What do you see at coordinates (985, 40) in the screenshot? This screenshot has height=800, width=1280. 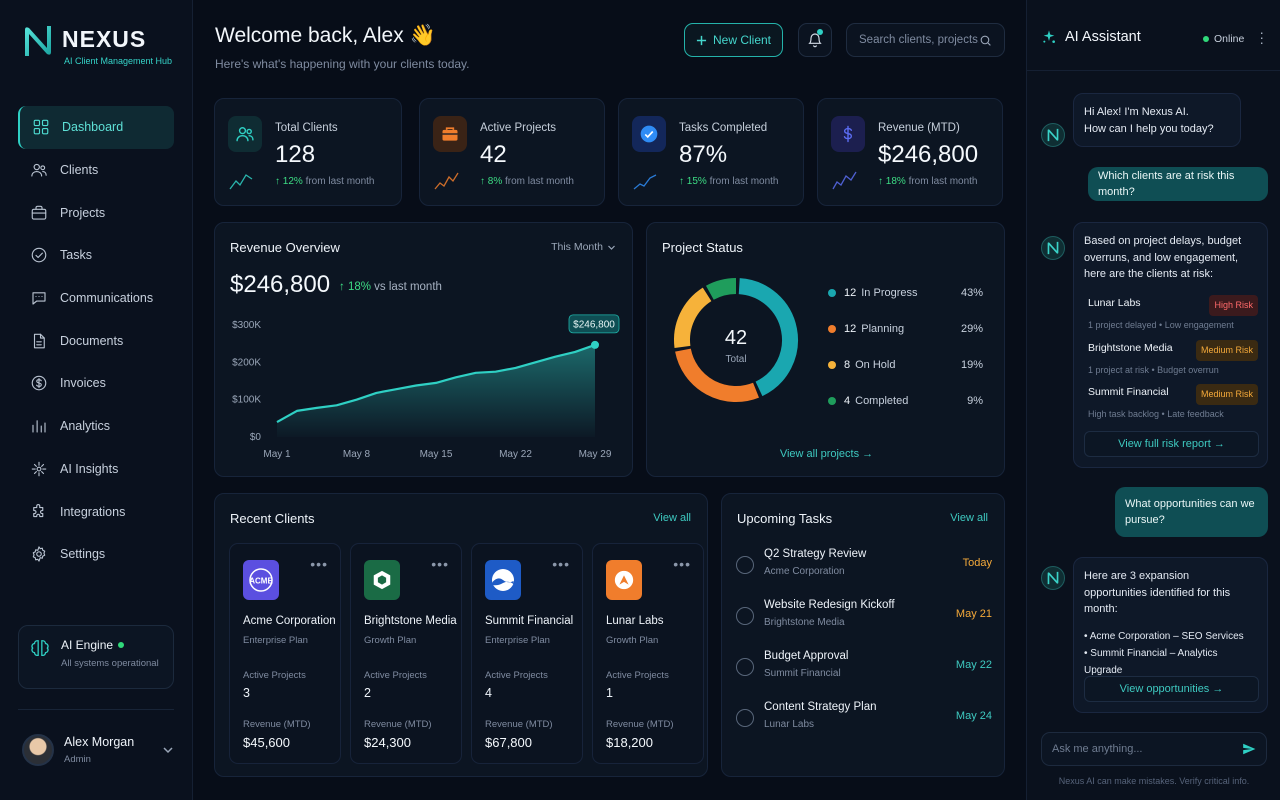 I see `search-icon` at bounding box center [985, 40].